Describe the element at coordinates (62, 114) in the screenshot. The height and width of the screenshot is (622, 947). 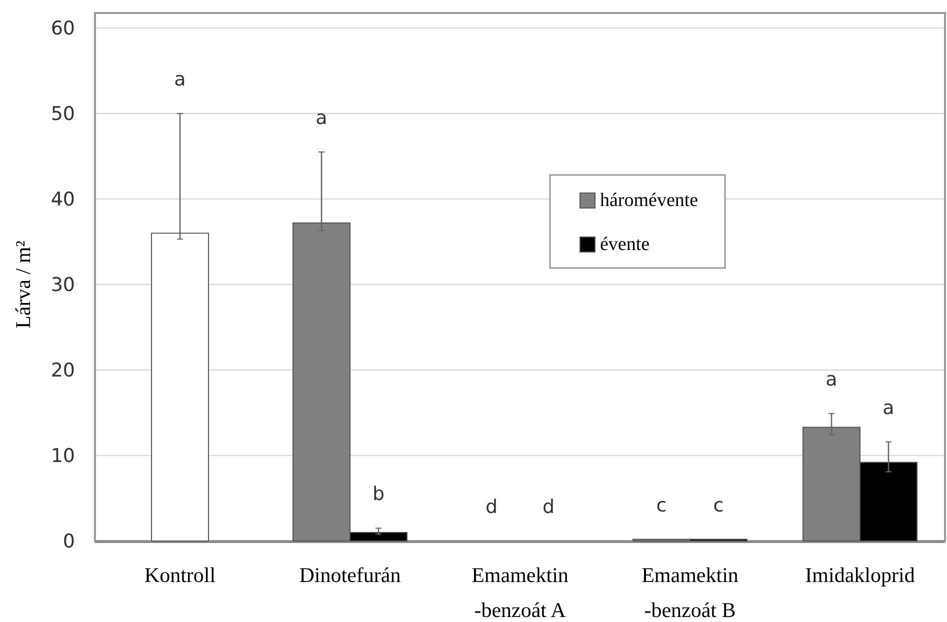
I see `y-tick-label: 50` at that location.